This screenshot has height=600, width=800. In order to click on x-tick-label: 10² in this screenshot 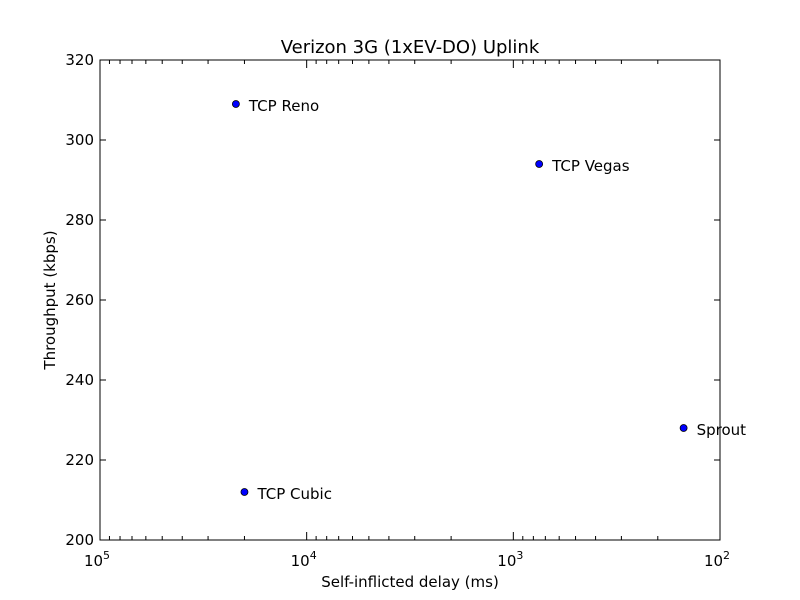, I will do `click(717, 559)`.